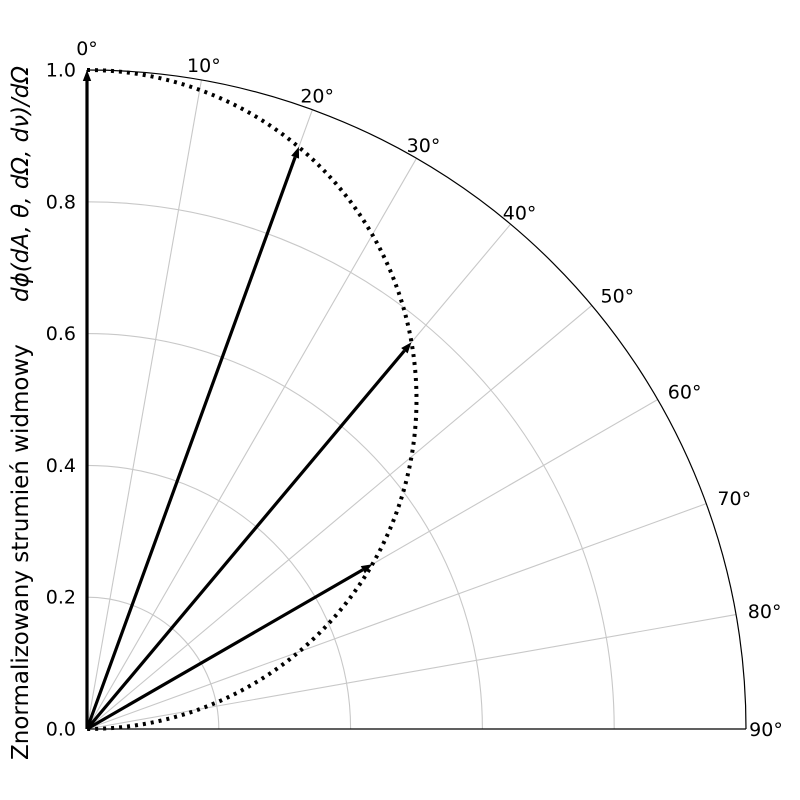 The width and height of the screenshot is (800, 800). What do you see at coordinates (317, 97) in the screenshot?
I see `angle-tick-label: 20°` at bounding box center [317, 97].